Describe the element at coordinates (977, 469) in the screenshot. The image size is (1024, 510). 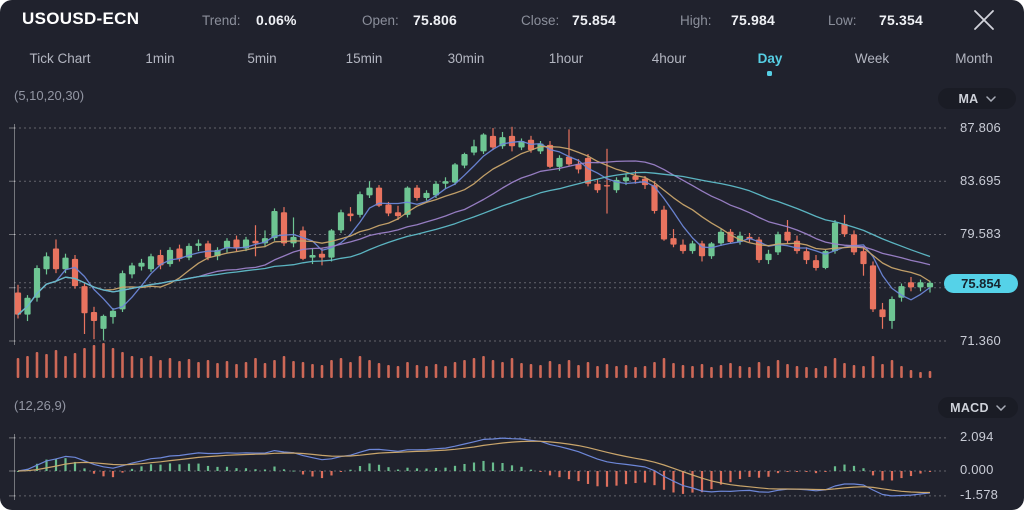
I see `macd-tick-zero: 0.000` at that location.